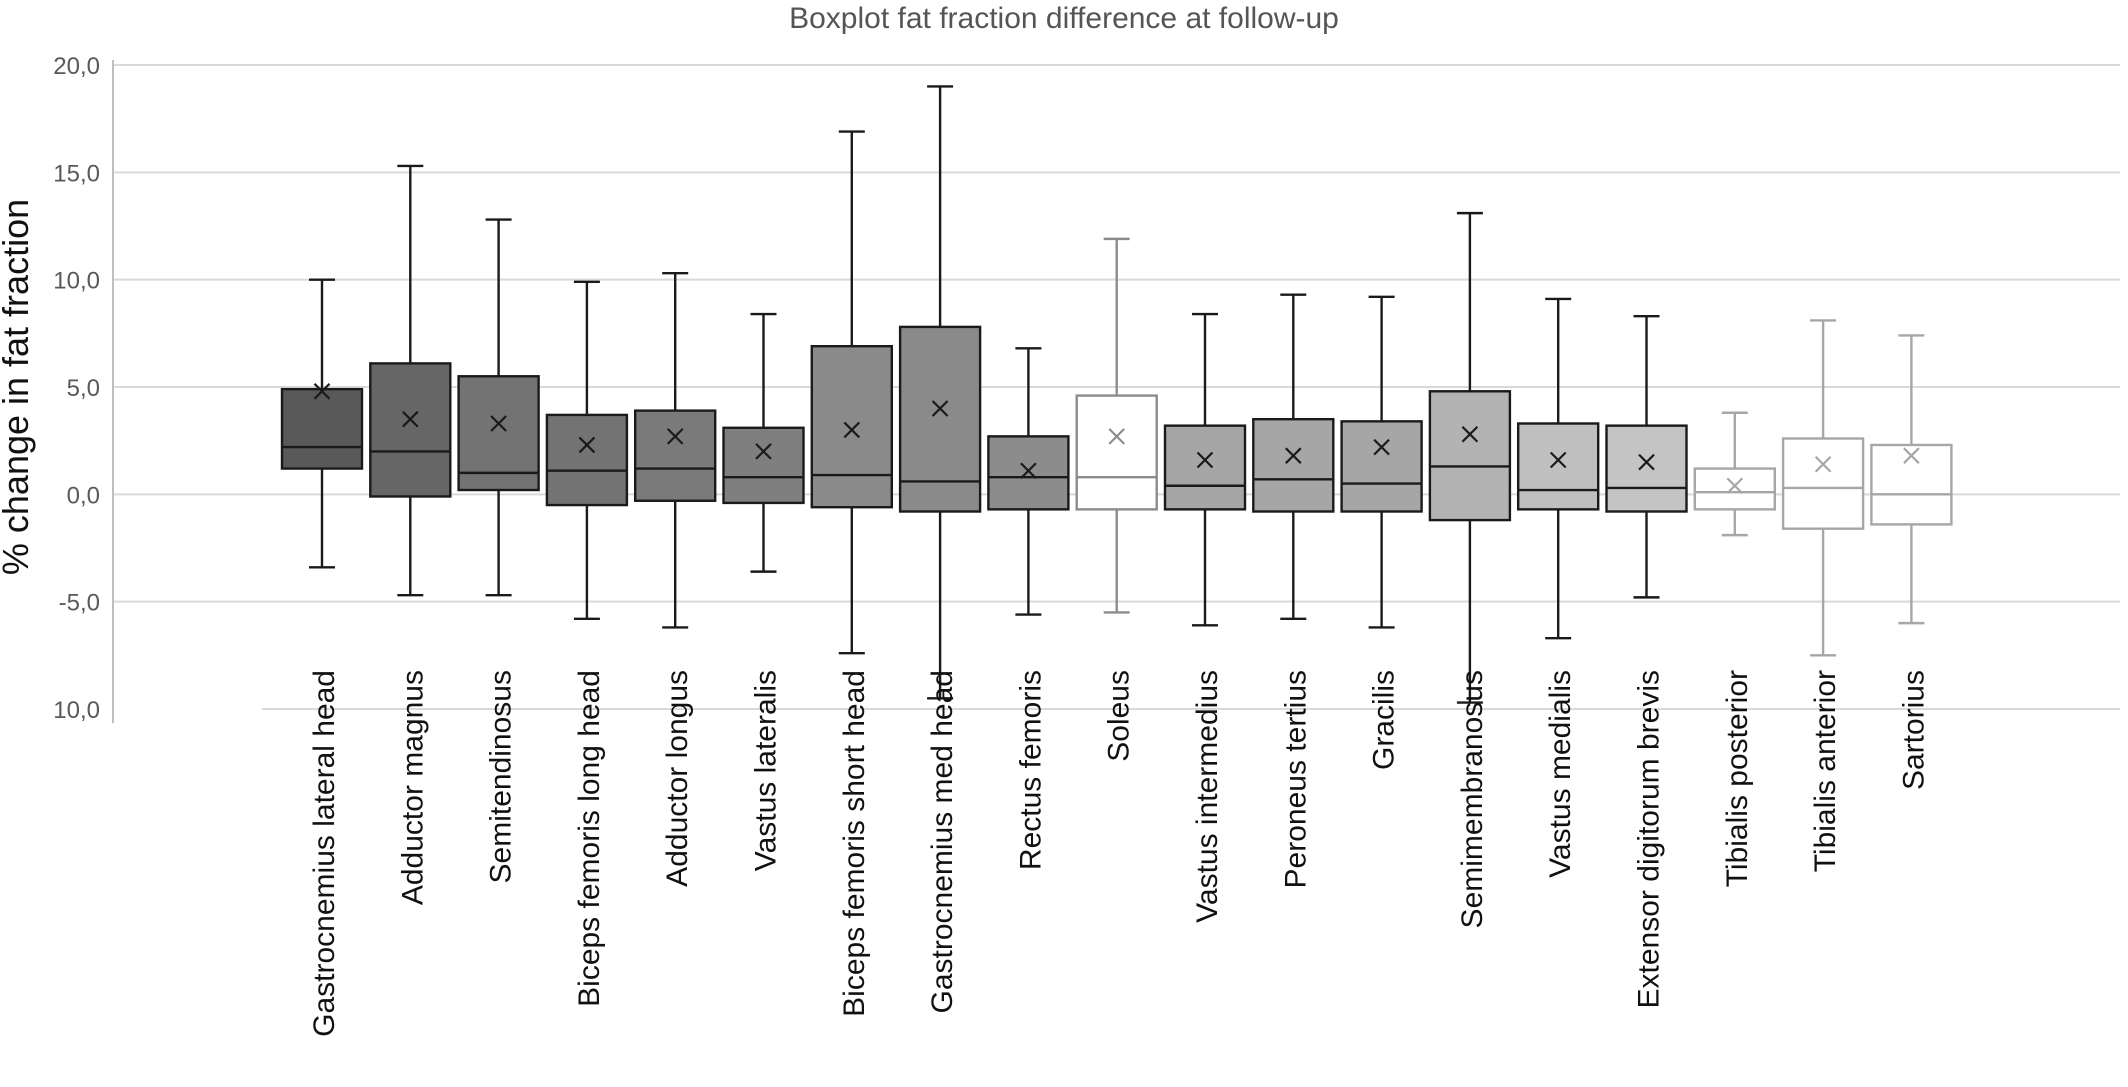 This screenshot has width=2128, height=1087. What do you see at coordinates (1472, 799) in the screenshot?
I see `x-tick-label: Semimembranosus` at bounding box center [1472, 799].